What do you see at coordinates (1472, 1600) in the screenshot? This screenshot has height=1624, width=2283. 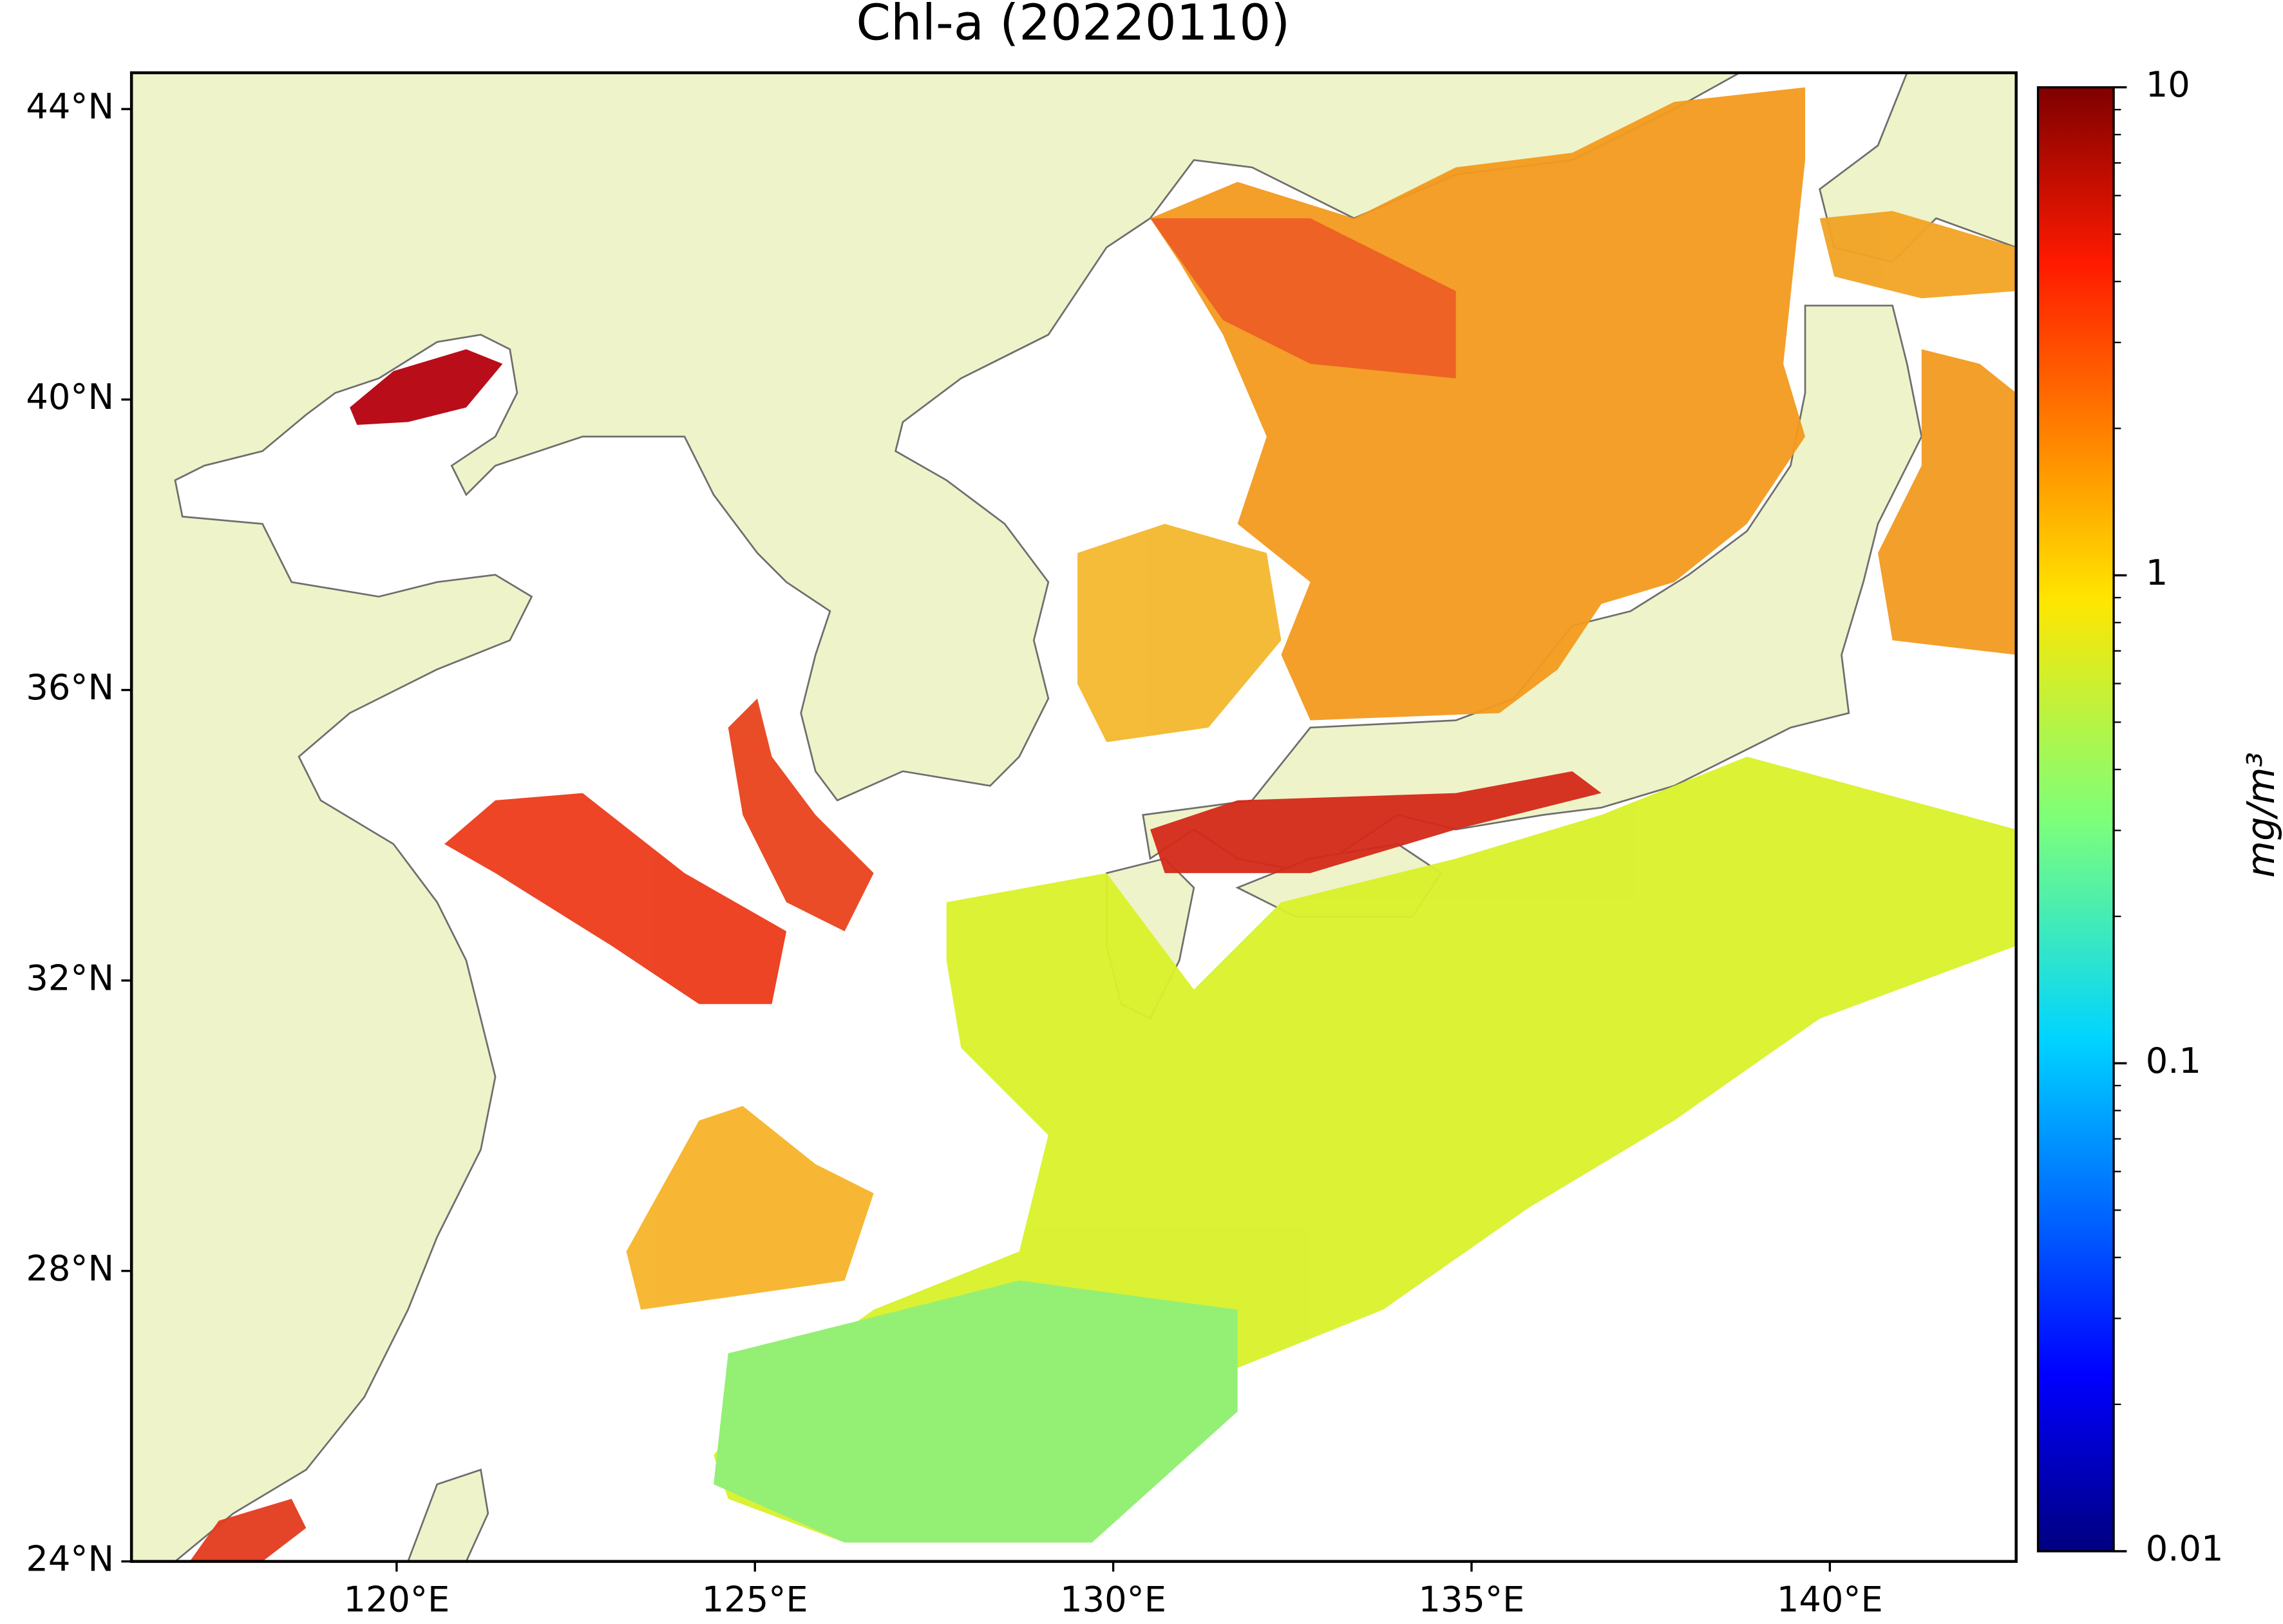 I see `x-tick-label: 135°E` at bounding box center [1472, 1600].